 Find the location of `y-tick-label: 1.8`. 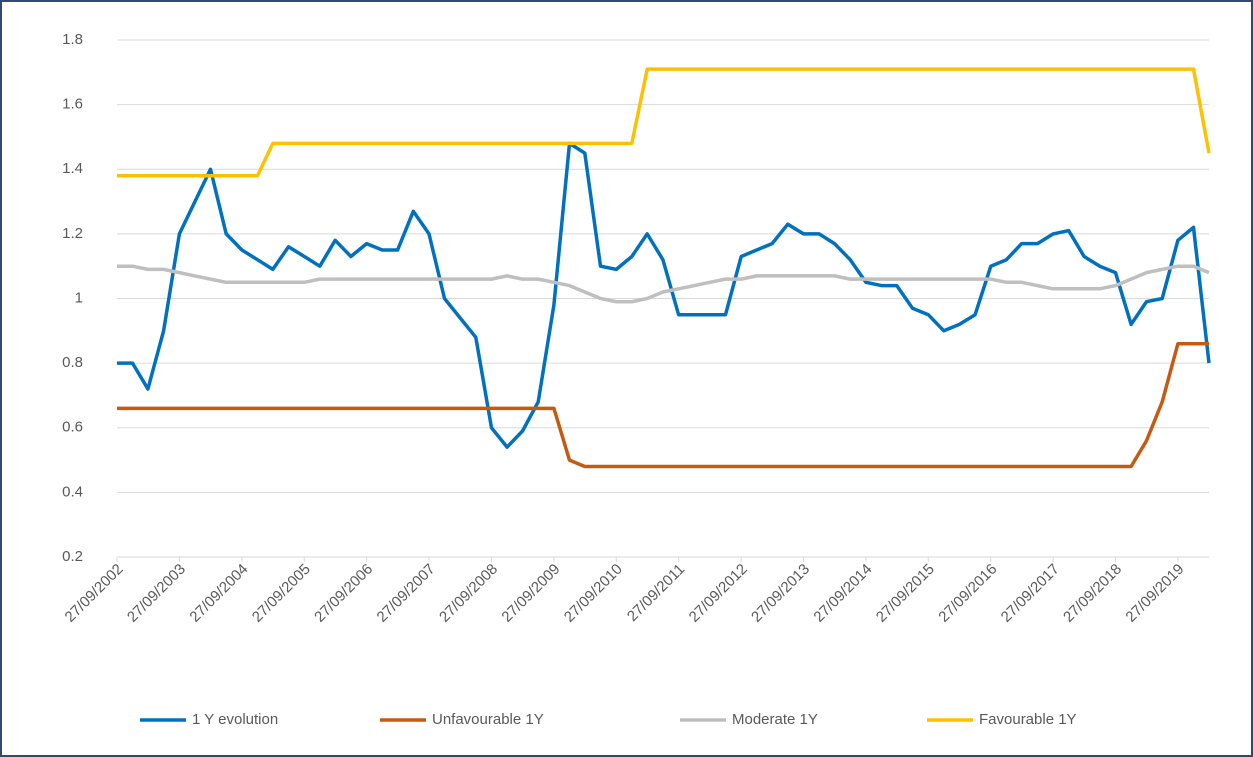

y-tick-label: 1.8 is located at coordinates (72, 39).